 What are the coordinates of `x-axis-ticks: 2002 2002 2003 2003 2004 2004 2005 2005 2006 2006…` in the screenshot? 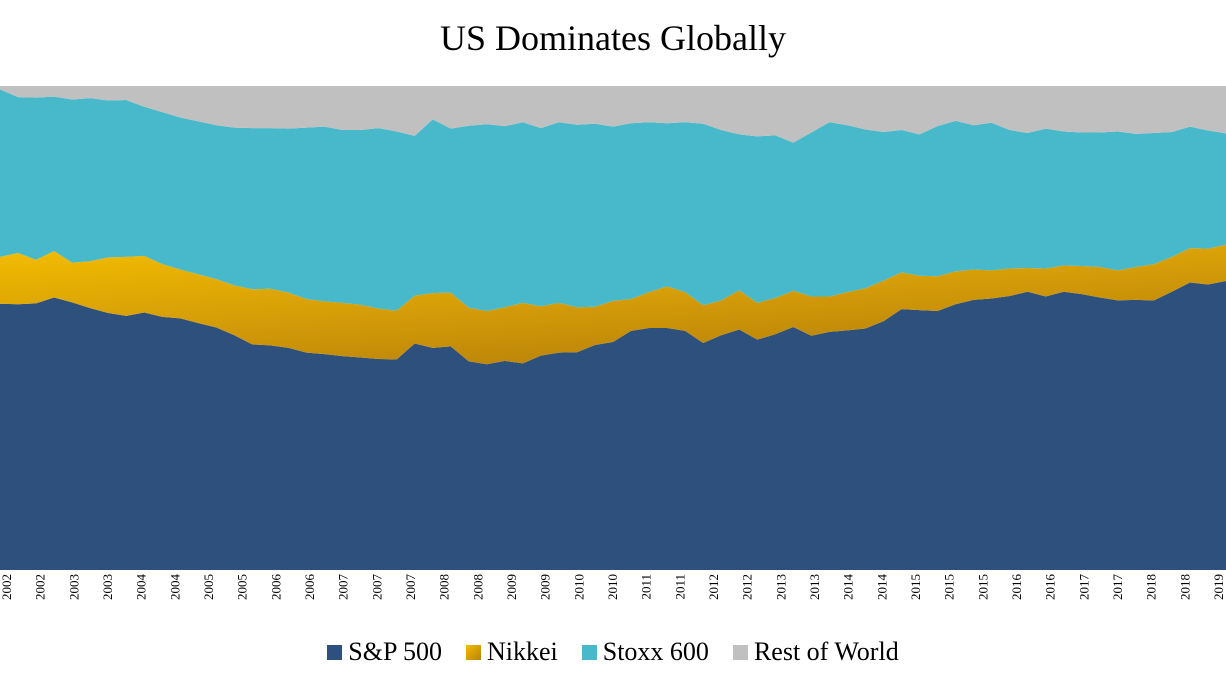 It's located at (613, 587).